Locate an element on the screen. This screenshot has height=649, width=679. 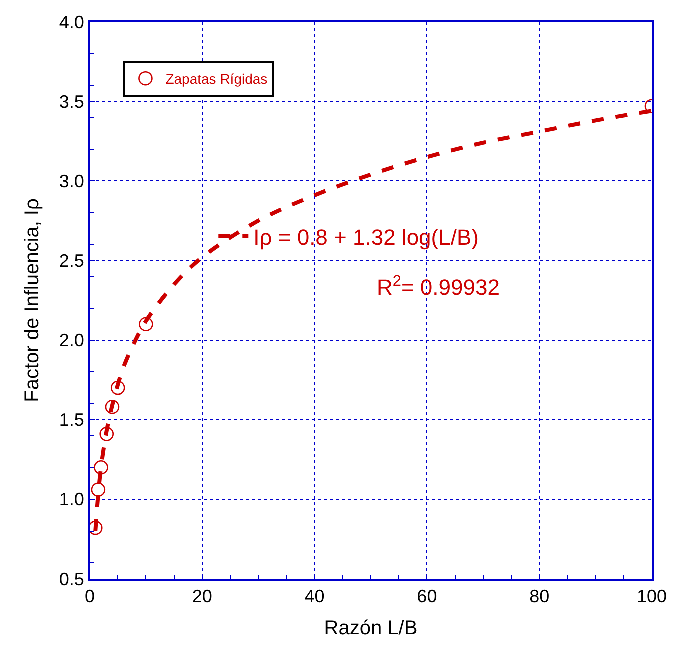
y-tick-label: 3.0 is located at coordinates (71, 181).